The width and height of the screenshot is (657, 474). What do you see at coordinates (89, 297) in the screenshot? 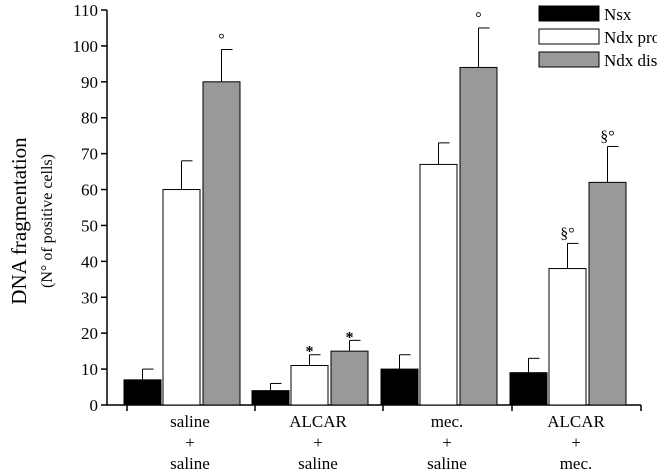
I see `y-tick-label: 30` at bounding box center [89, 297].